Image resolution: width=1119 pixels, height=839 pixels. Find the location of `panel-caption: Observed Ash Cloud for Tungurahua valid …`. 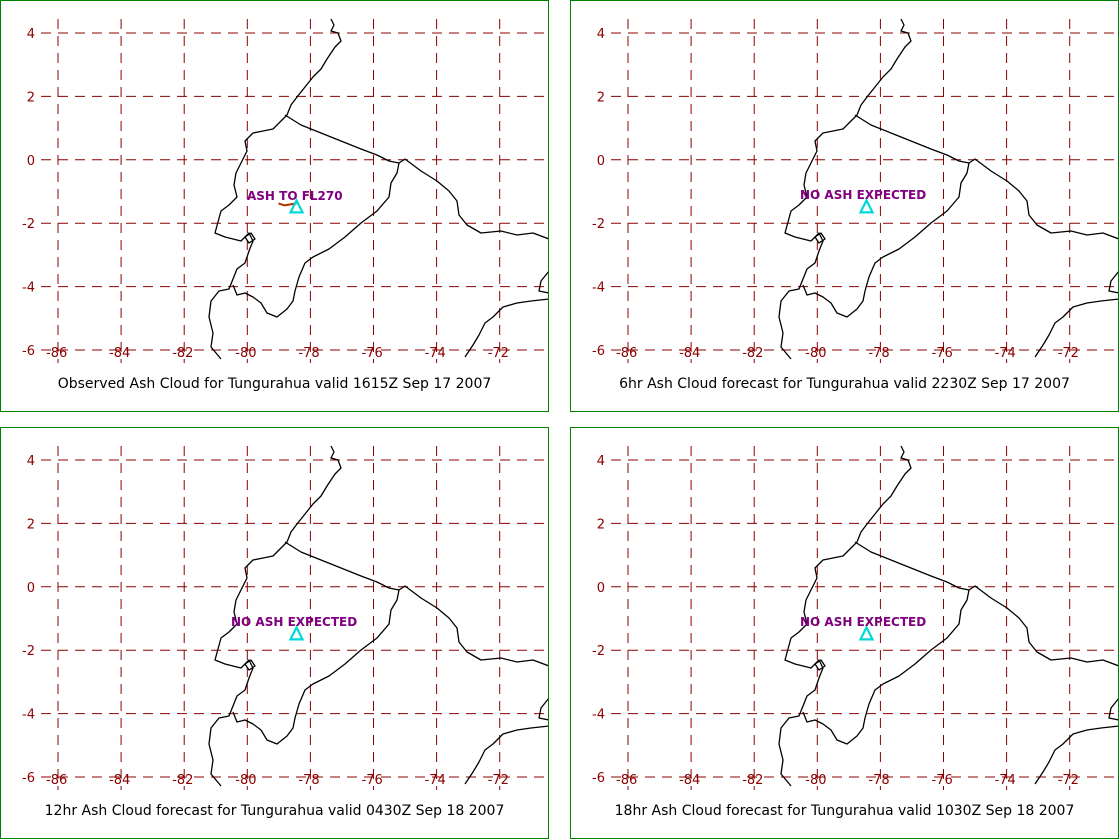

panel-caption: Observed Ash Cloud for Tungurahua valid … is located at coordinates (274, 384).